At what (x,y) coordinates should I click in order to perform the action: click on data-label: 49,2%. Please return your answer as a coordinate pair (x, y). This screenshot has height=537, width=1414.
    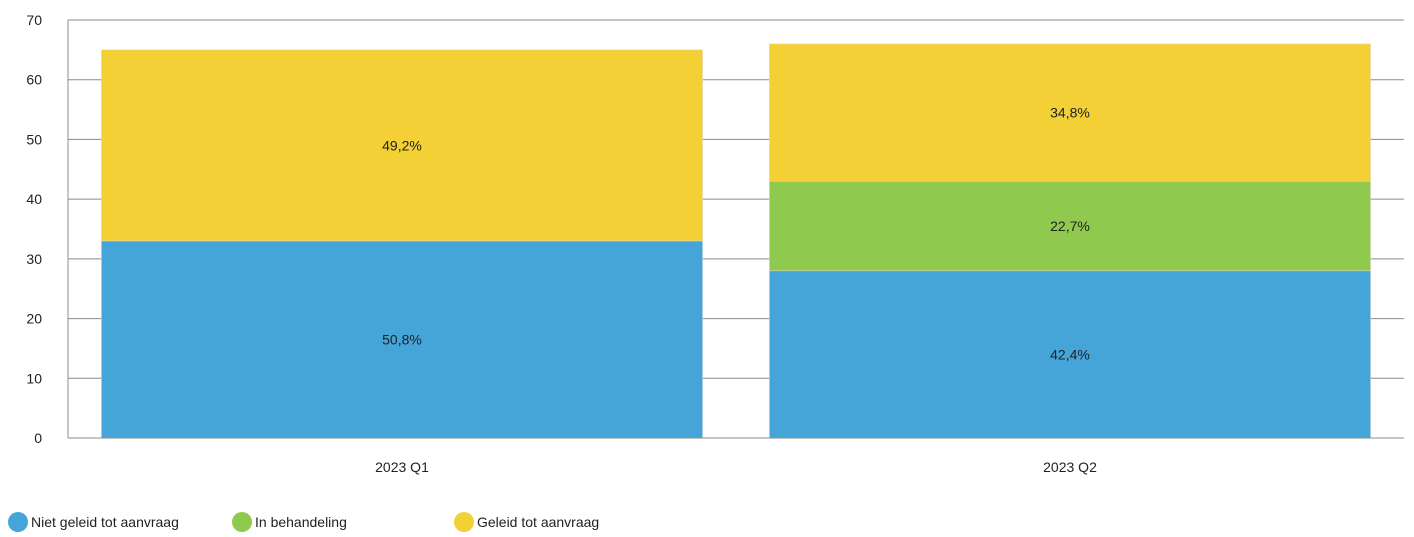
    Looking at the image, I should click on (402, 145).